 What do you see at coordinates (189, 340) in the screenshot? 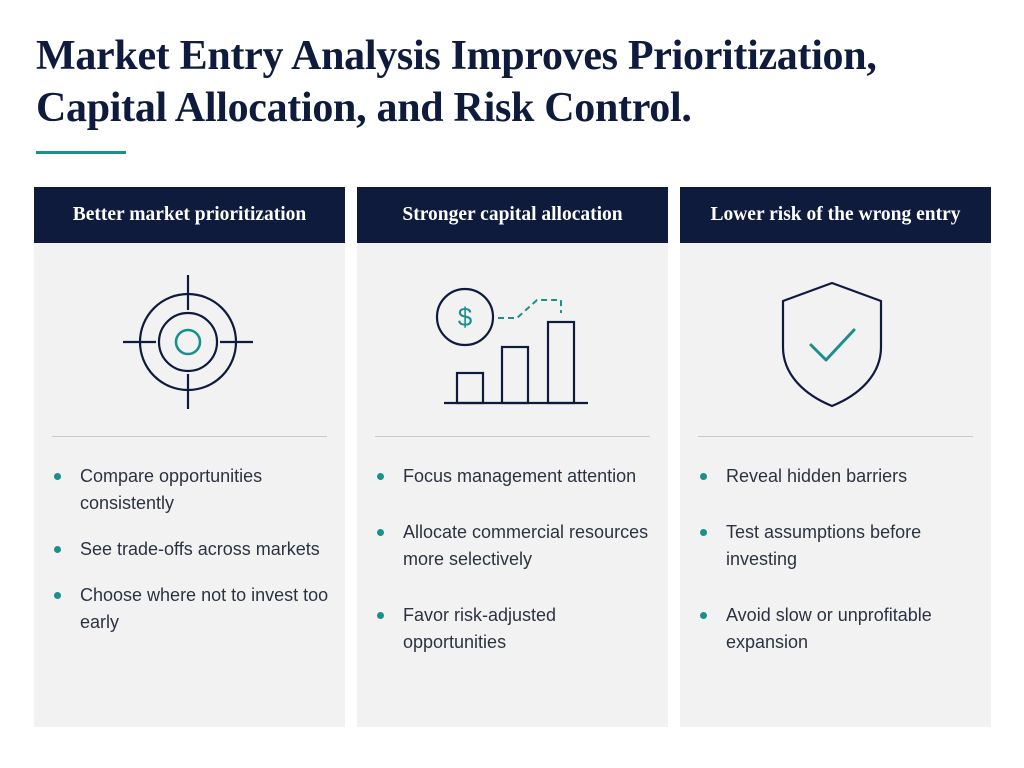
I see `target-crosshair-icon` at bounding box center [189, 340].